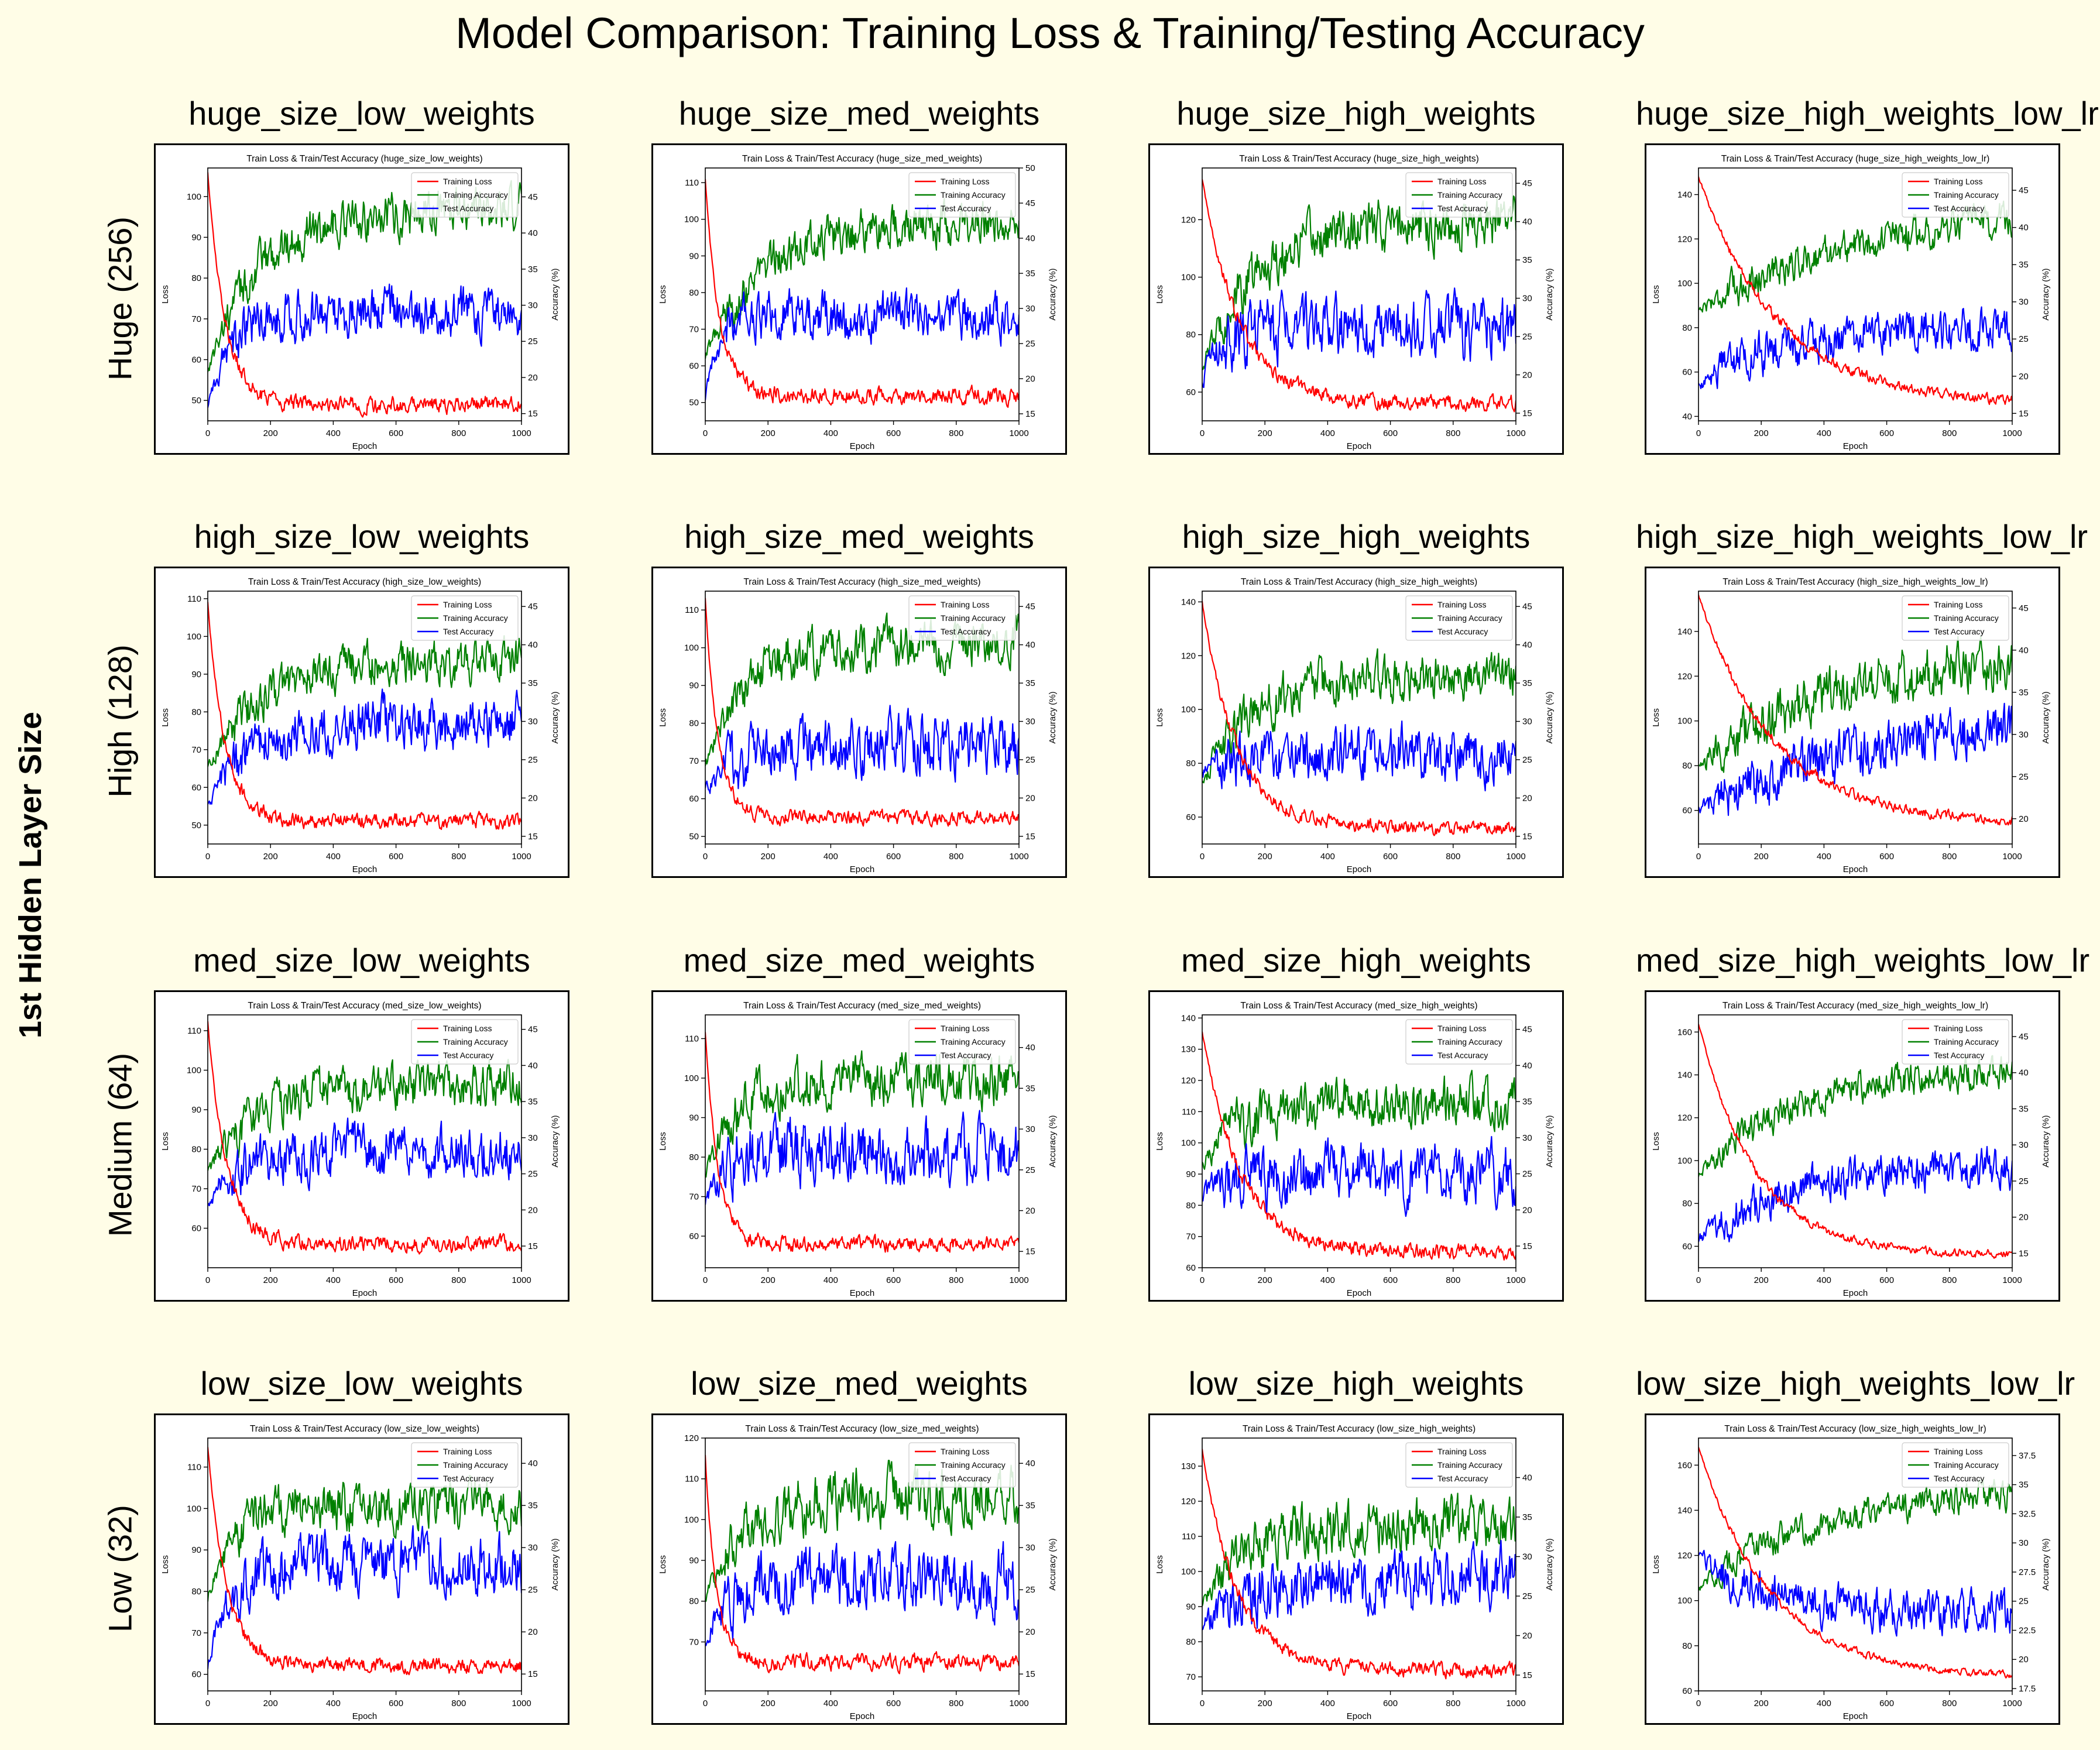 Image resolution: width=2100 pixels, height=1750 pixels. I want to click on panel-title: low_size_high_weights_low_lr, so click(1856, 1384).